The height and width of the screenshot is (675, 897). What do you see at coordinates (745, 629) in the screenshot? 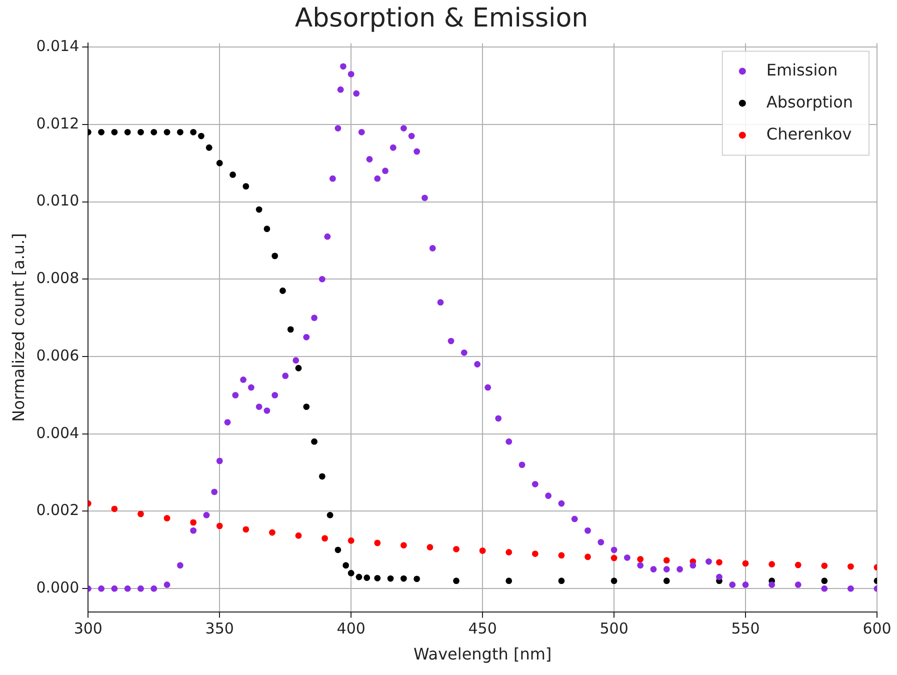
I see `x-tick-label: 550` at bounding box center [745, 629].